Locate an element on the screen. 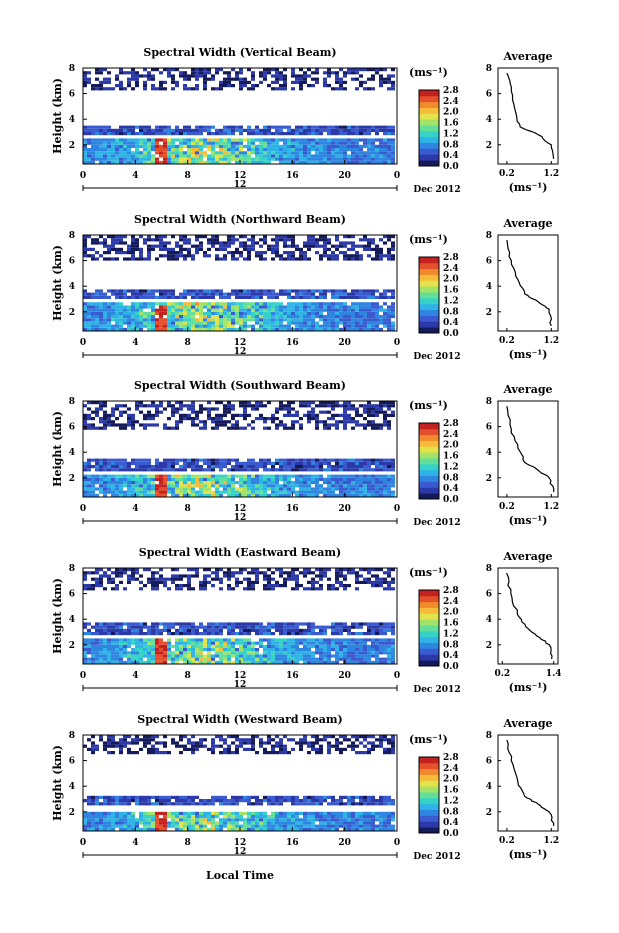  ytick-label: 8 is located at coordinates (72, 69).